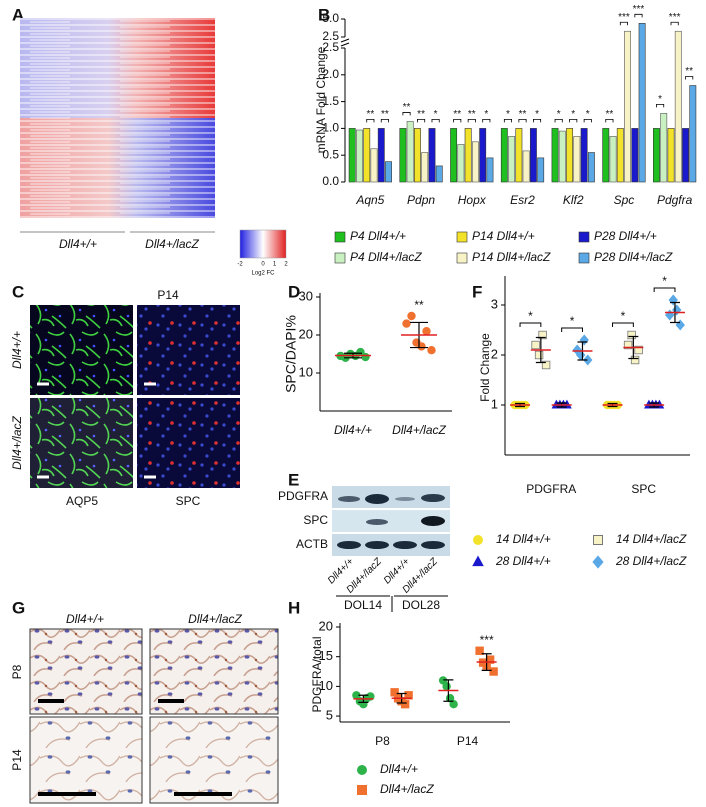 This screenshot has height=807, width=706. What do you see at coordinates (330, 36) in the screenshot?
I see `y-tick-label: 2.5` at bounding box center [330, 36].